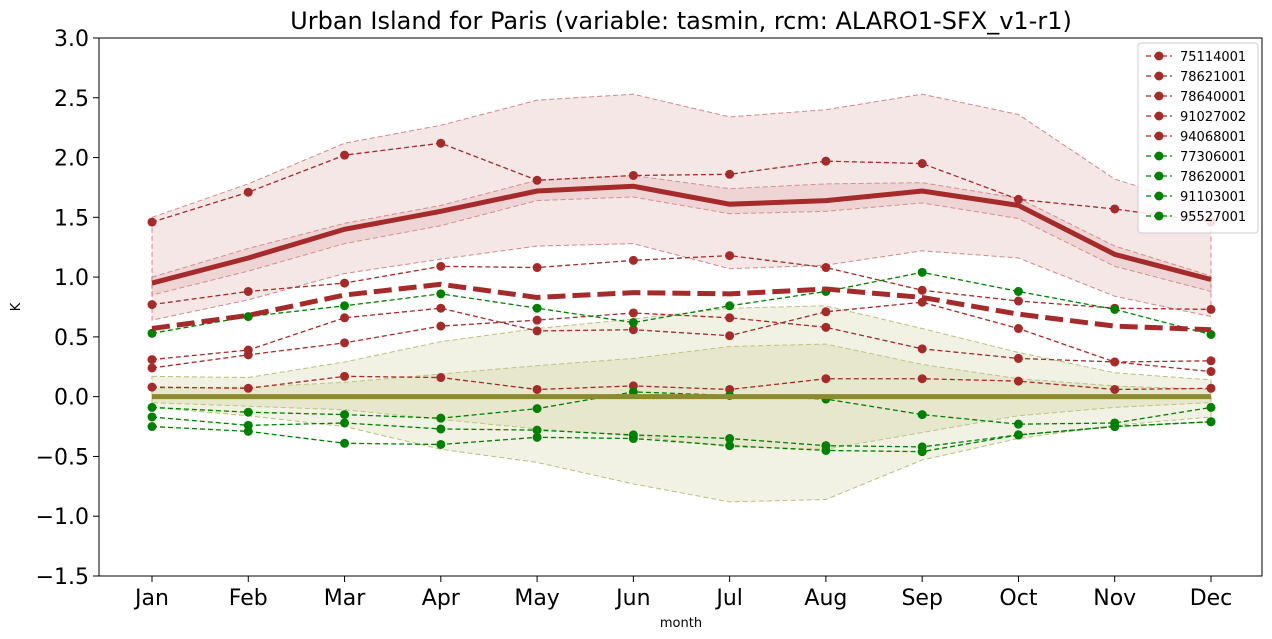 This screenshot has height=639, width=1272. Describe the element at coordinates (1211, 598) in the screenshot. I see `x-tick-label: Dec` at that location.